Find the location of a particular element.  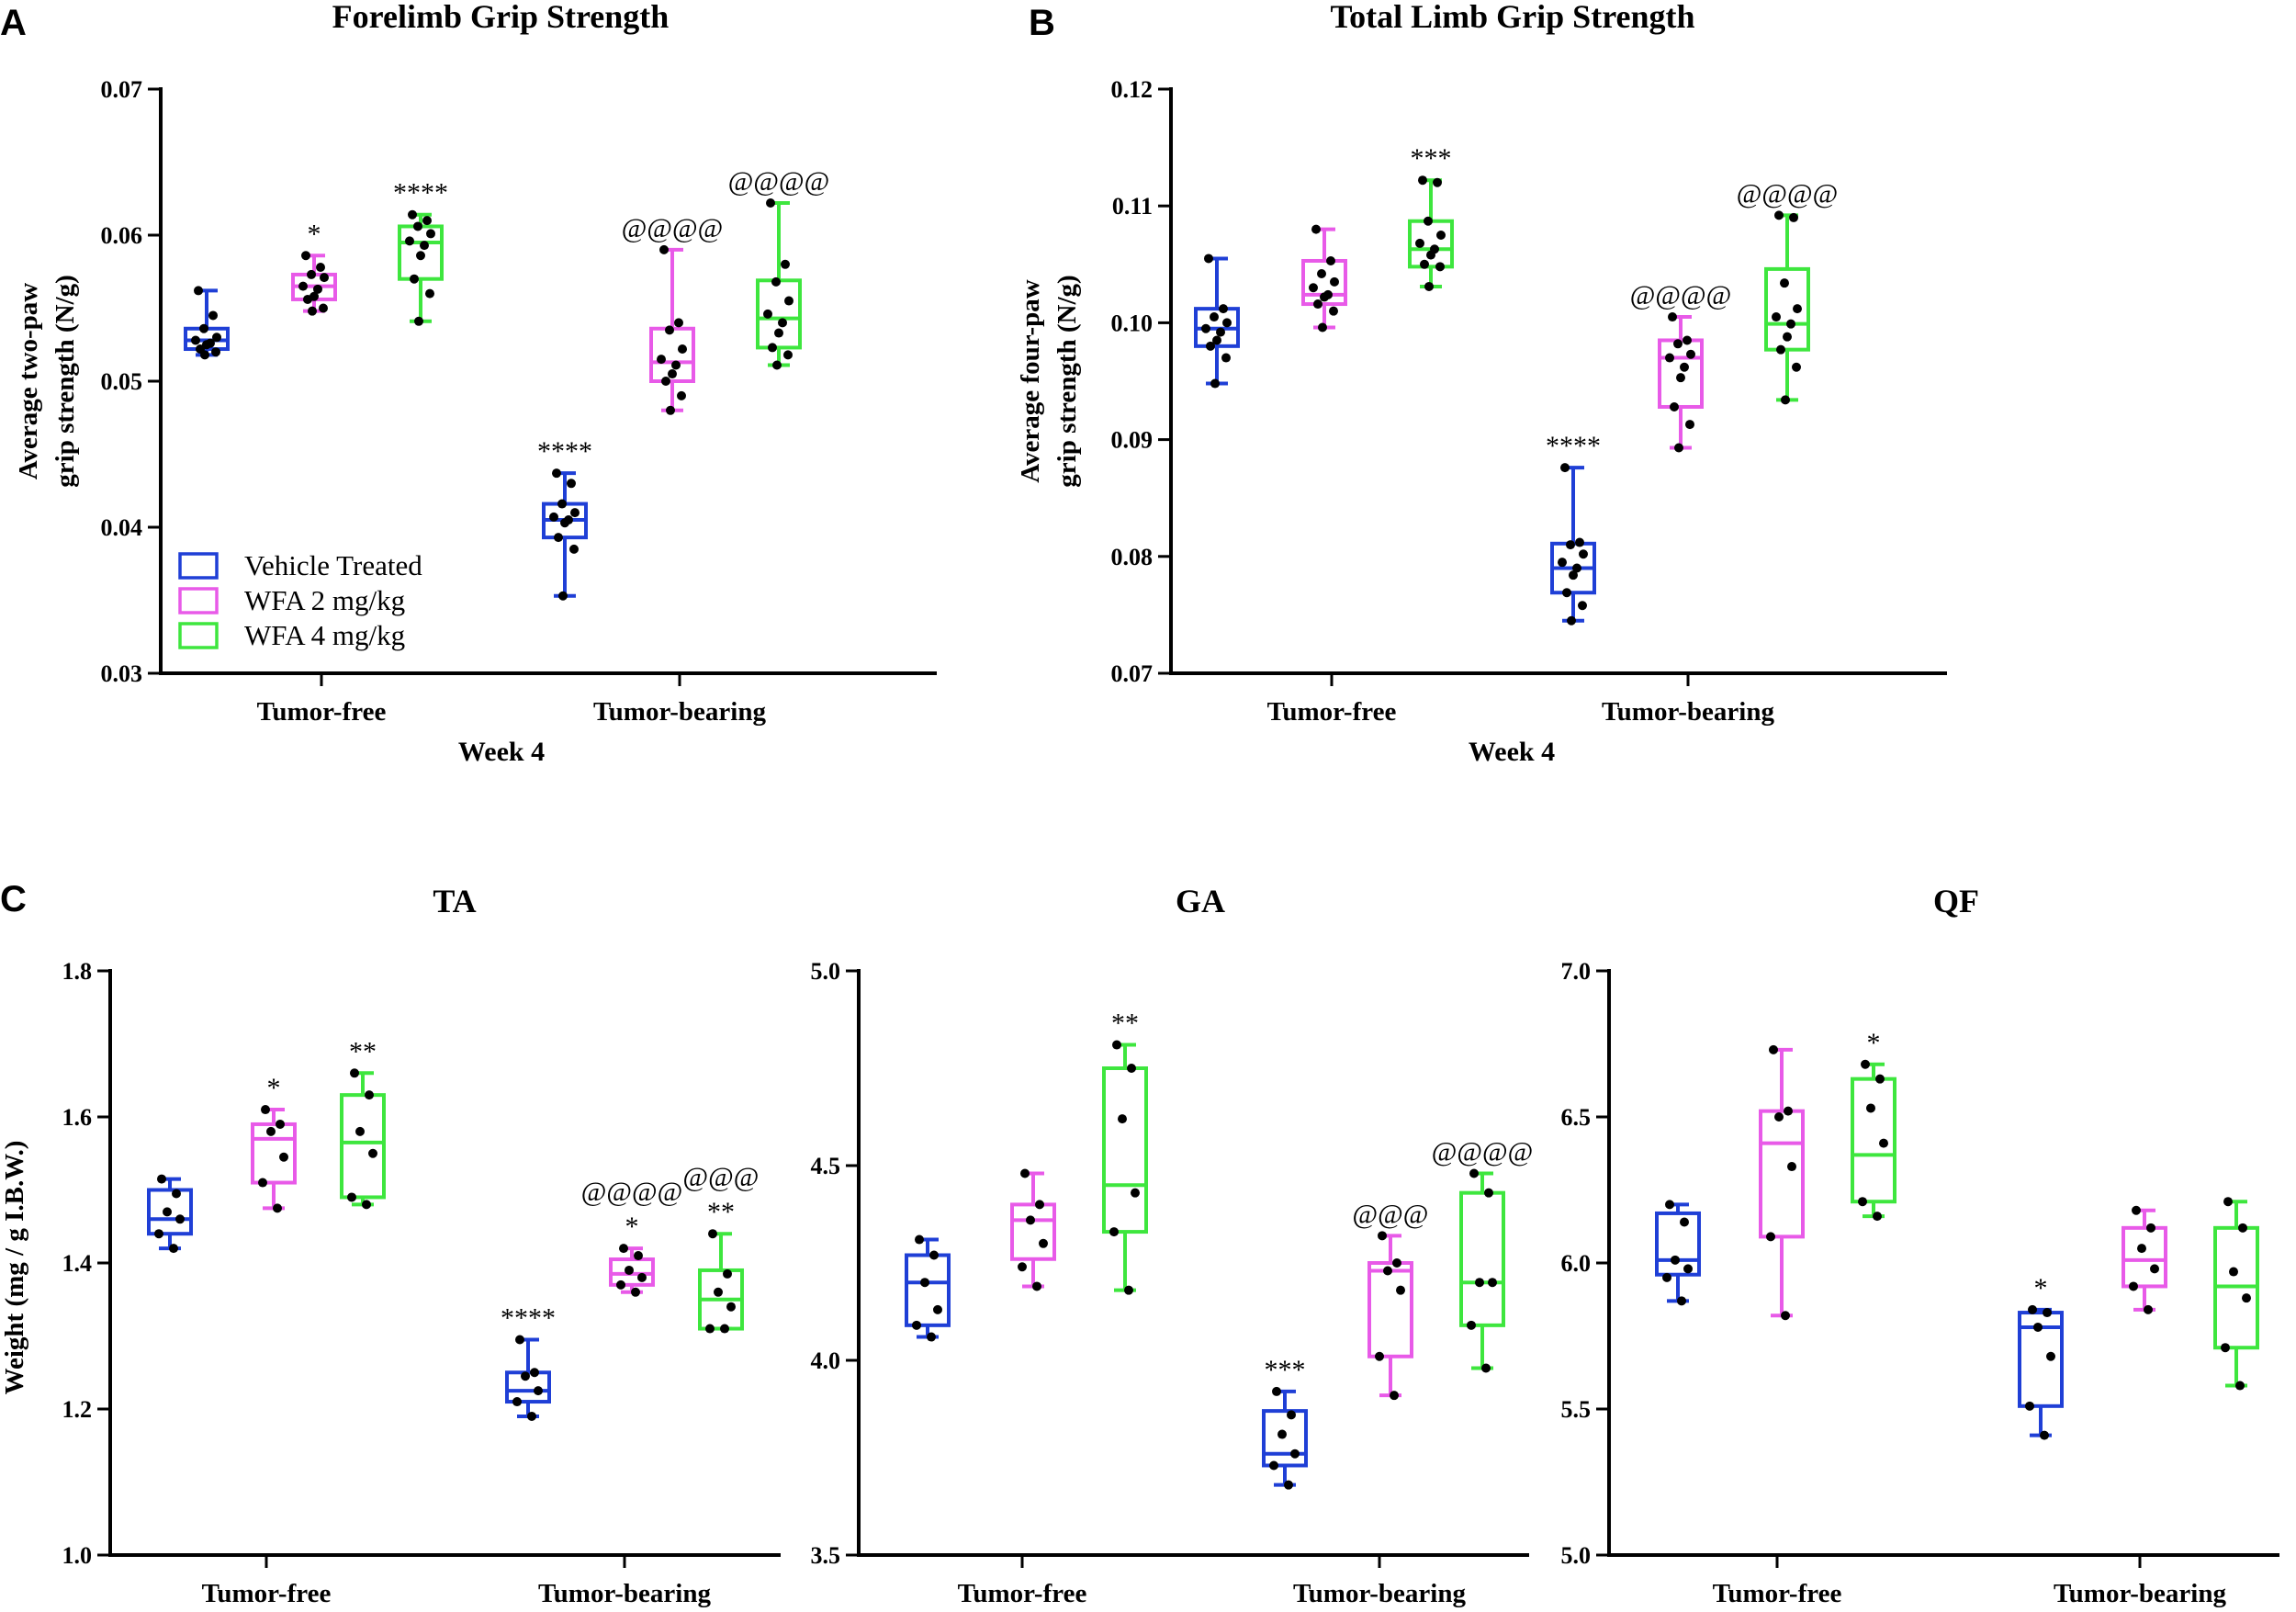

y-tick-label: 4.0 is located at coordinates (826, 1360).